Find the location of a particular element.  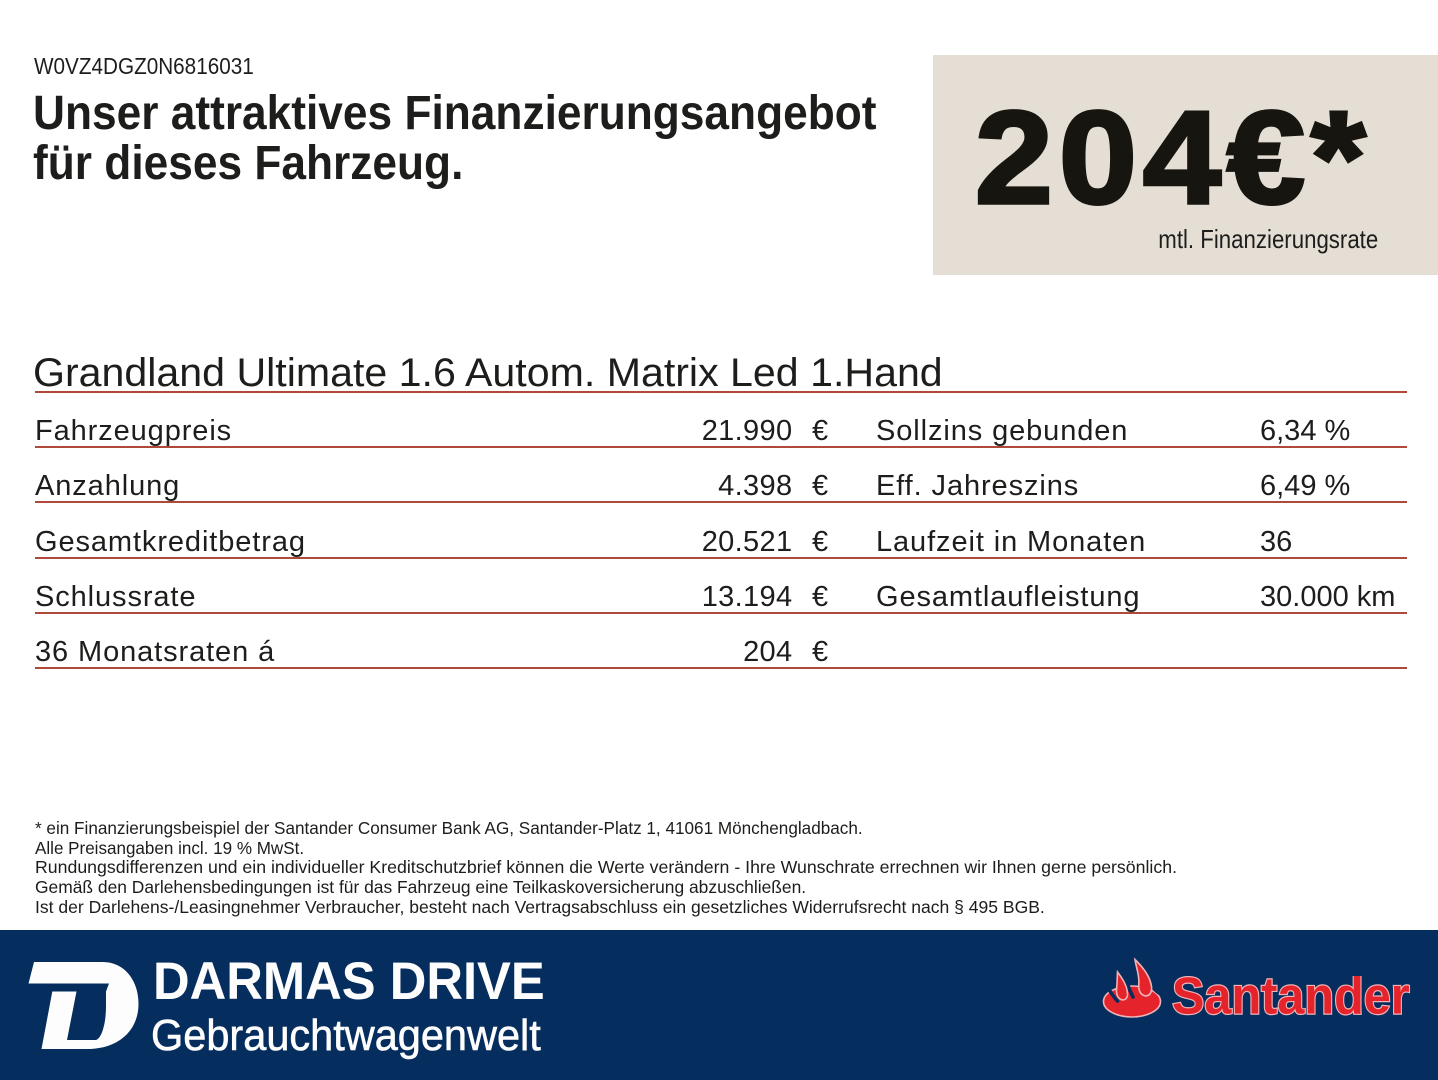

svg-text: Santander is located at coordinates (1291, 1000).